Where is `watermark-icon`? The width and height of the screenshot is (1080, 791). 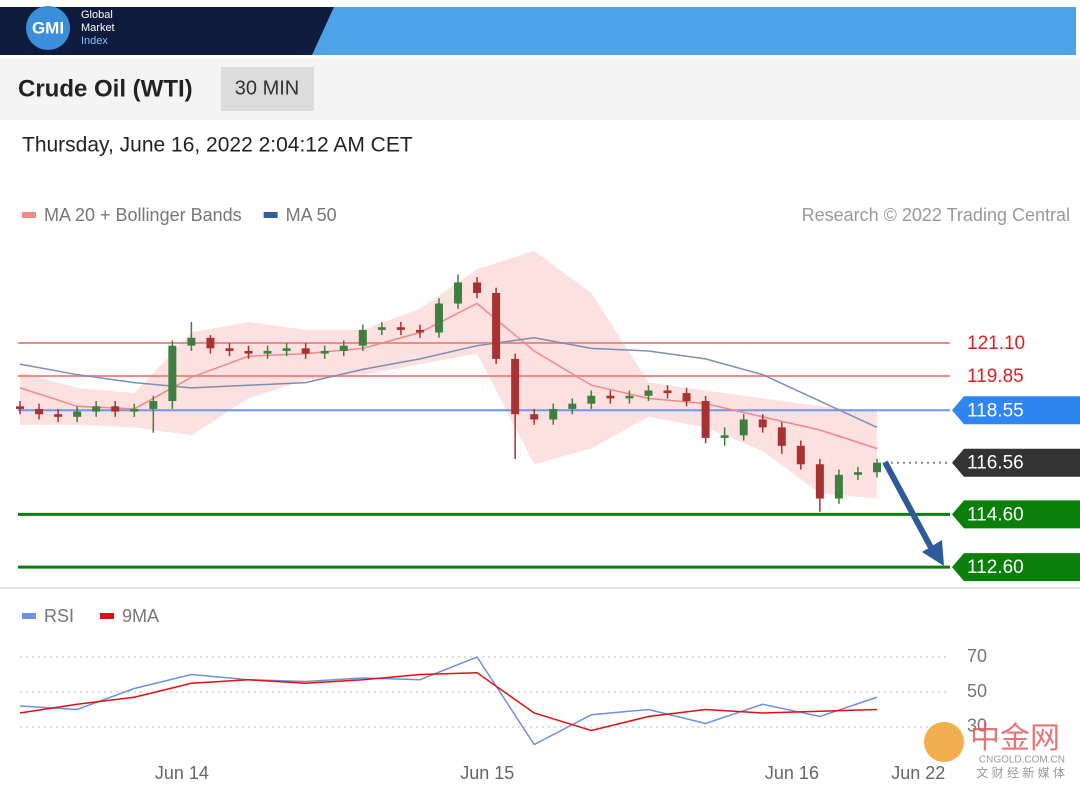 watermark-icon is located at coordinates (944, 742).